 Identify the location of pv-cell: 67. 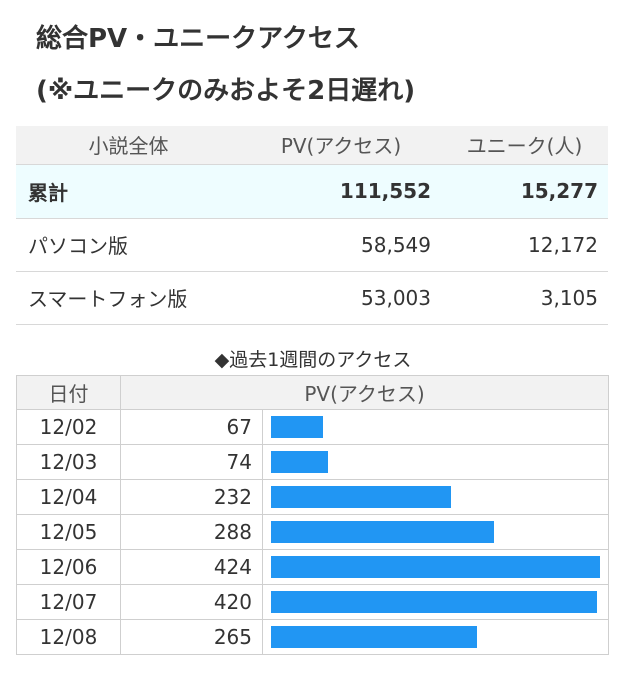
(191, 427).